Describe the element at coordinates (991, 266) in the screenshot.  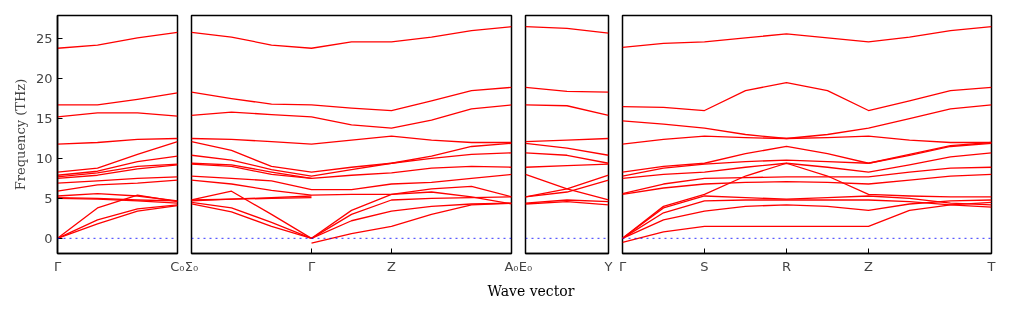
I see `x-tick-label: T` at that location.